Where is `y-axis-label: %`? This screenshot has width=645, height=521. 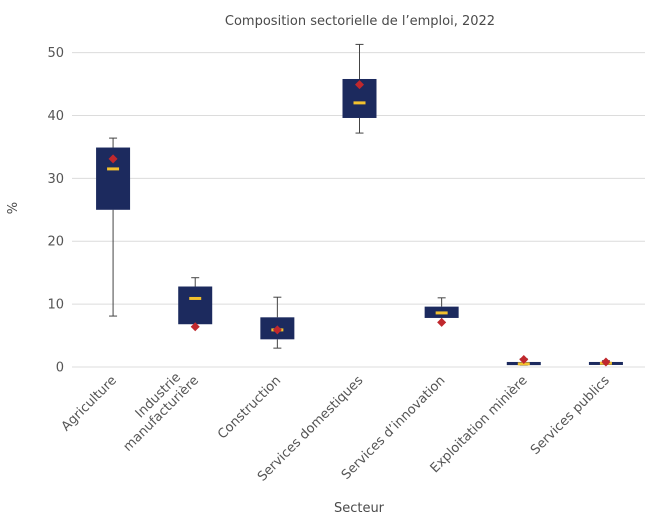
y-axis-label: % is located at coordinates (13, 208).